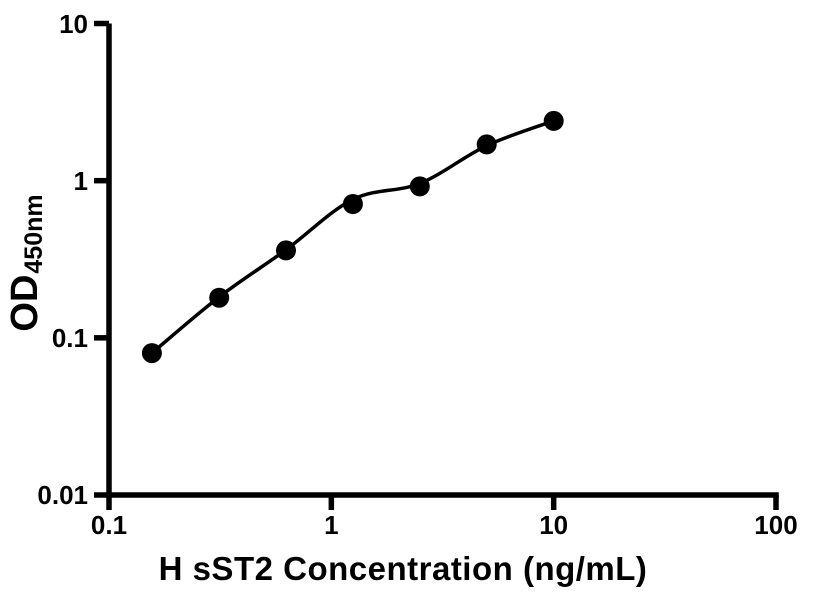 This screenshot has width=816, height=612. What do you see at coordinates (554, 525) in the screenshot?
I see `x-tick-label: 10` at bounding box center [554, 525].